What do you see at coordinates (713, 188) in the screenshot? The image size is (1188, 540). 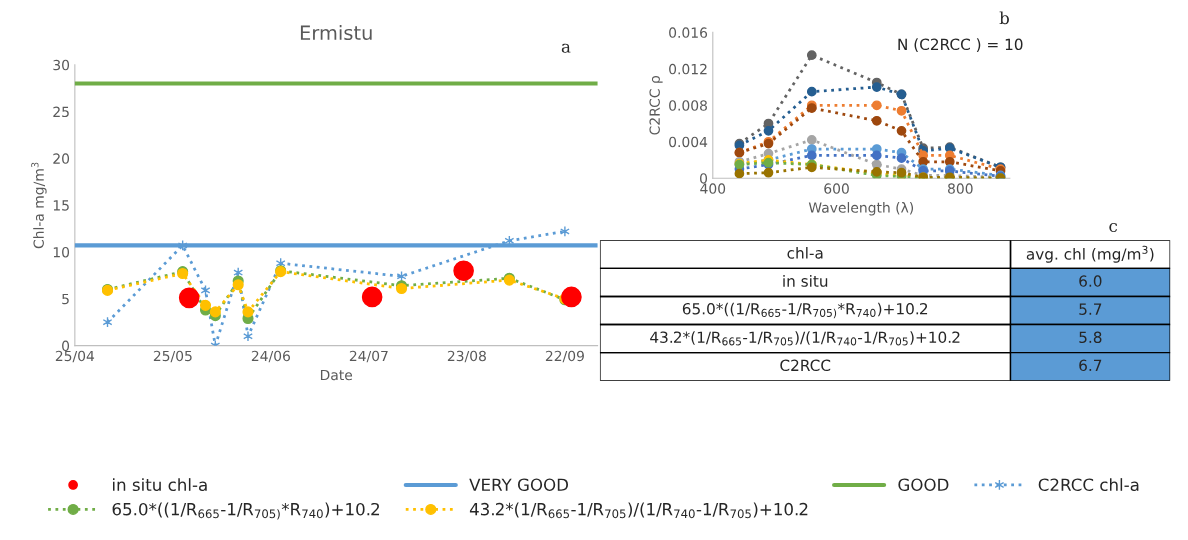 I see `x-tick-label: 400` at bounding box center [713, 188].